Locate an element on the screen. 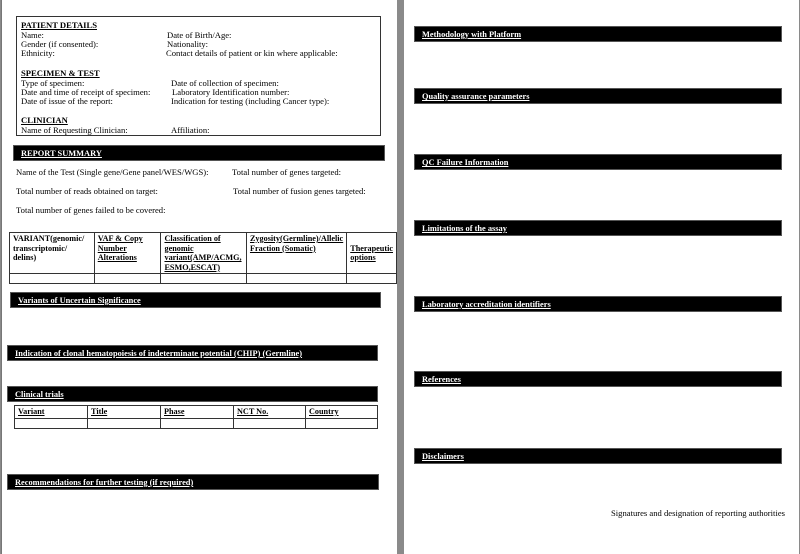 The height and width of the screenshot is (554, 800). trial-country-header: Country is located at coordinates (341, 412).